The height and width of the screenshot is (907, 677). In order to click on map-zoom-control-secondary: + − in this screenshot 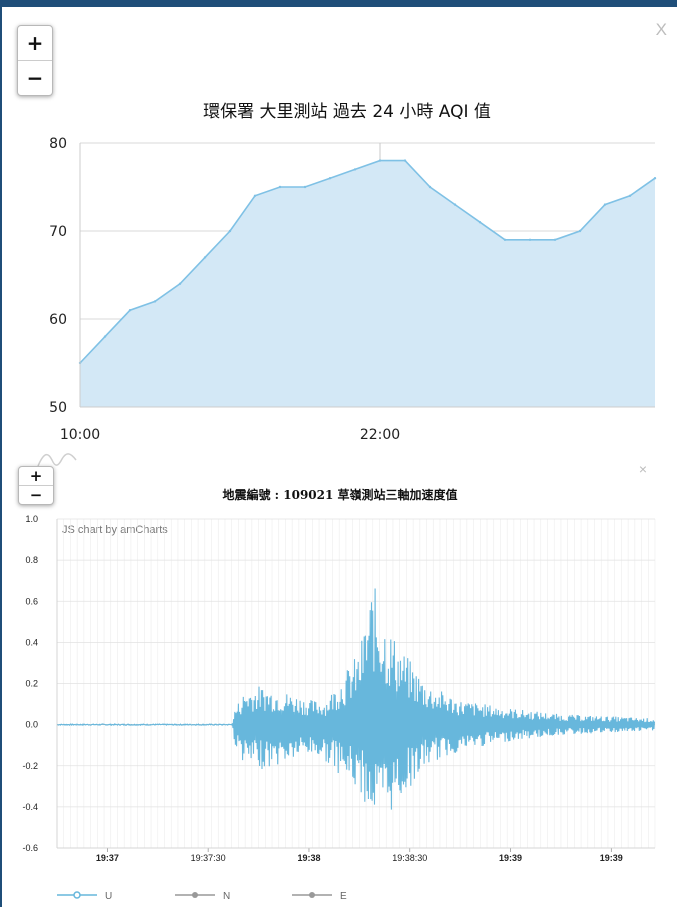, I will do `click(36, 485)`.